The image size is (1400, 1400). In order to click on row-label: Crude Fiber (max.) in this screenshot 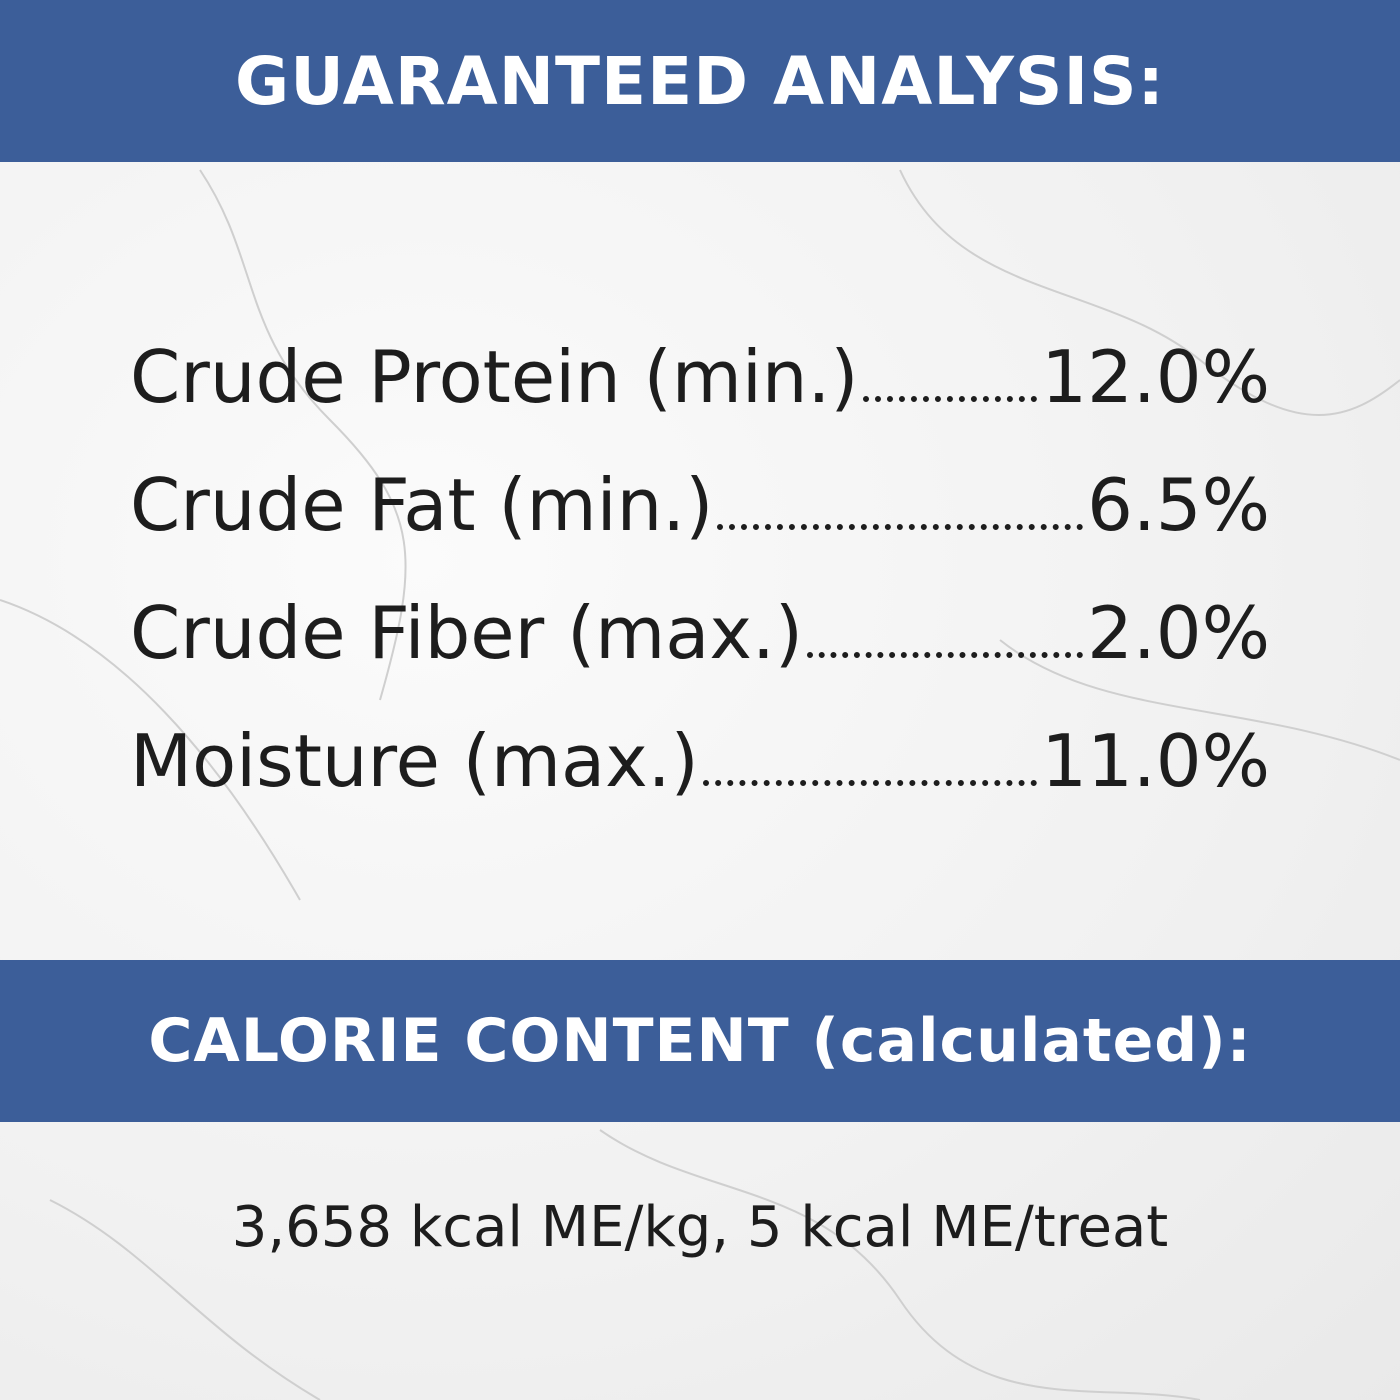, I will do `click(466, 633)`.